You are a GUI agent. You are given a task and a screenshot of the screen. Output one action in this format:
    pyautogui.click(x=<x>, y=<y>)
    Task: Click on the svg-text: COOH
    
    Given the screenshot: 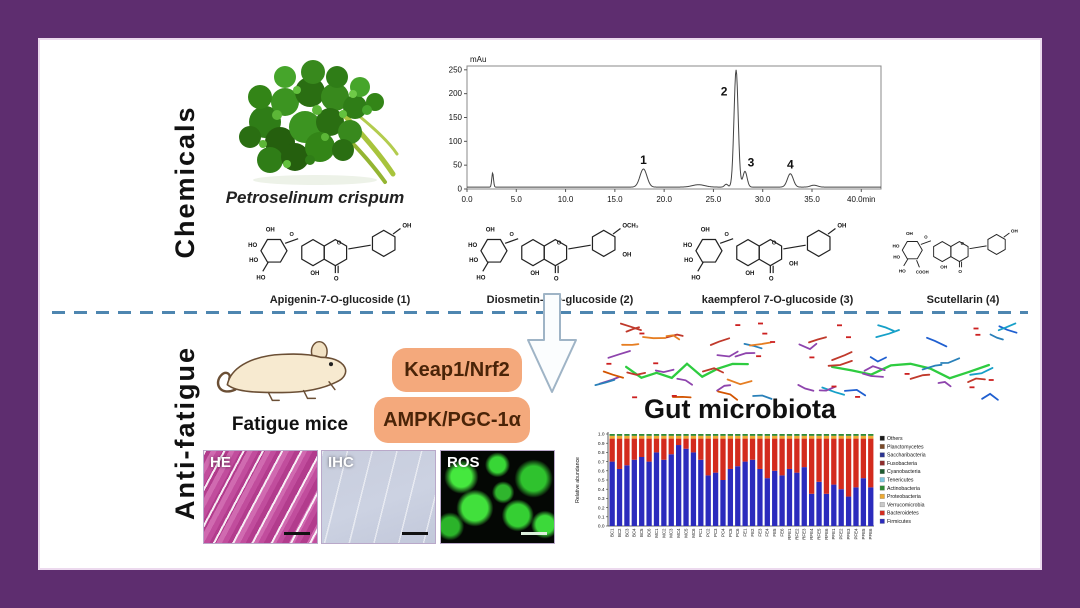 What is the action you would take?
    pyautogui.click(x=922, y=272)
    